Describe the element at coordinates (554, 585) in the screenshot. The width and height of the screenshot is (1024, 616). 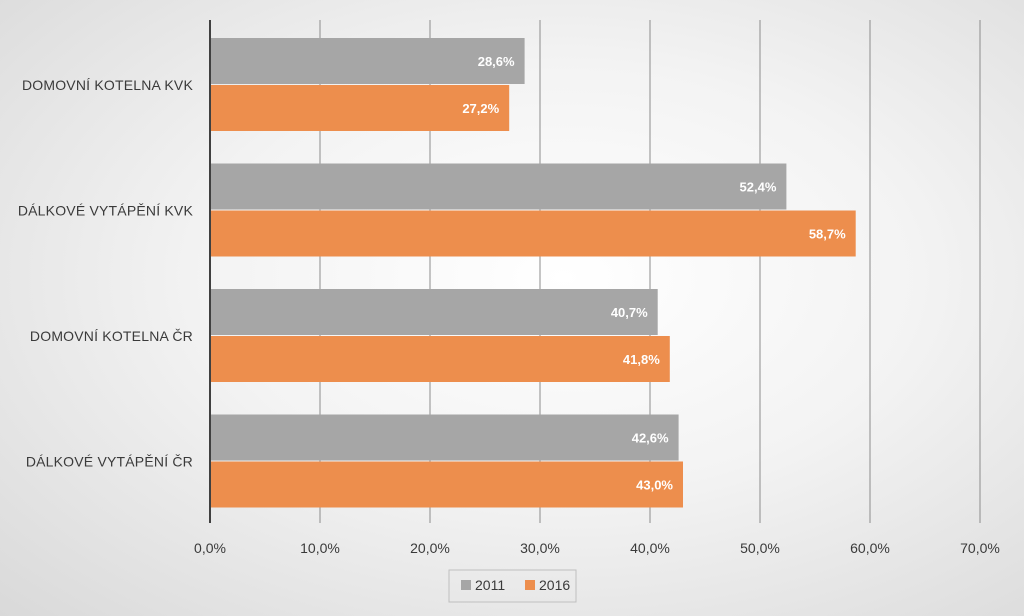
I see `legend-label: 2016` at that location.